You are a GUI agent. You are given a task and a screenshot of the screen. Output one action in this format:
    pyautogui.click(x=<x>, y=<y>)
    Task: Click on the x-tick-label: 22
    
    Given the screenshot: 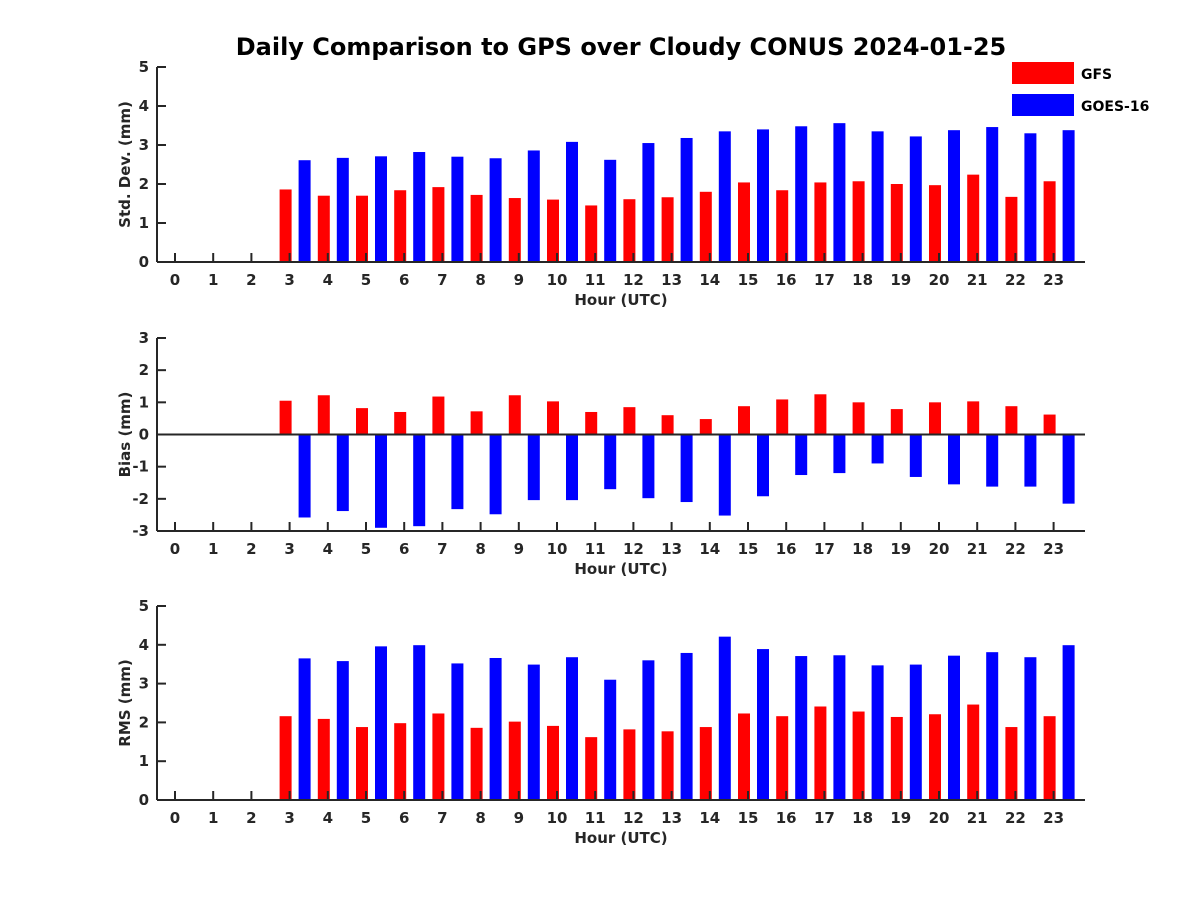 What is the action you would take?
    pyautogui.click(x=1015, y=818)
    